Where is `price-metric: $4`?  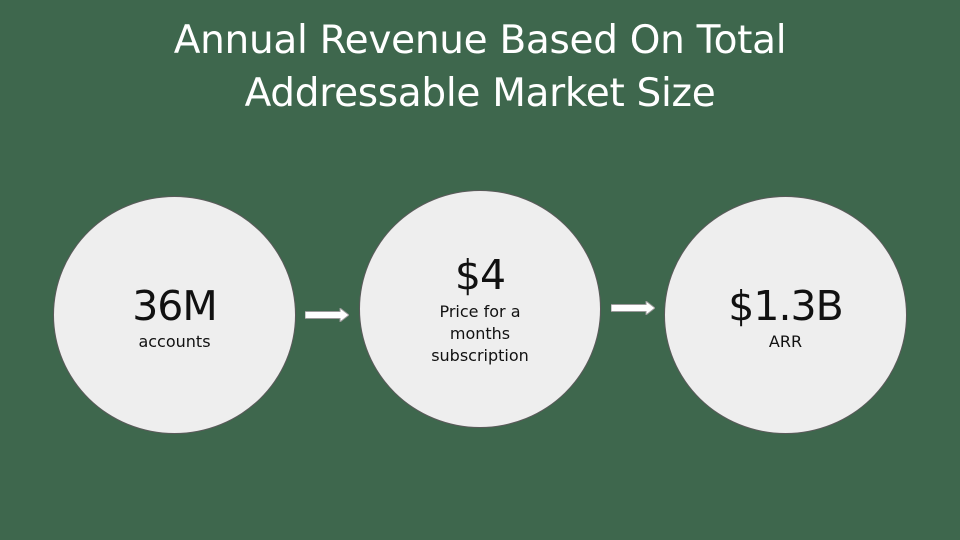 price-metric: $4 is located at coordinates (480, 275).